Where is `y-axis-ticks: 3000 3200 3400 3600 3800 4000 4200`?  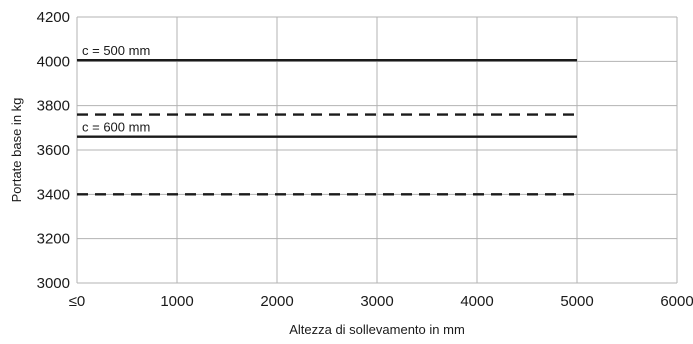
y-axis-ticks: 3000 3200 3400 3600 3800 4000 4200 is located at coordinates (53, 150).